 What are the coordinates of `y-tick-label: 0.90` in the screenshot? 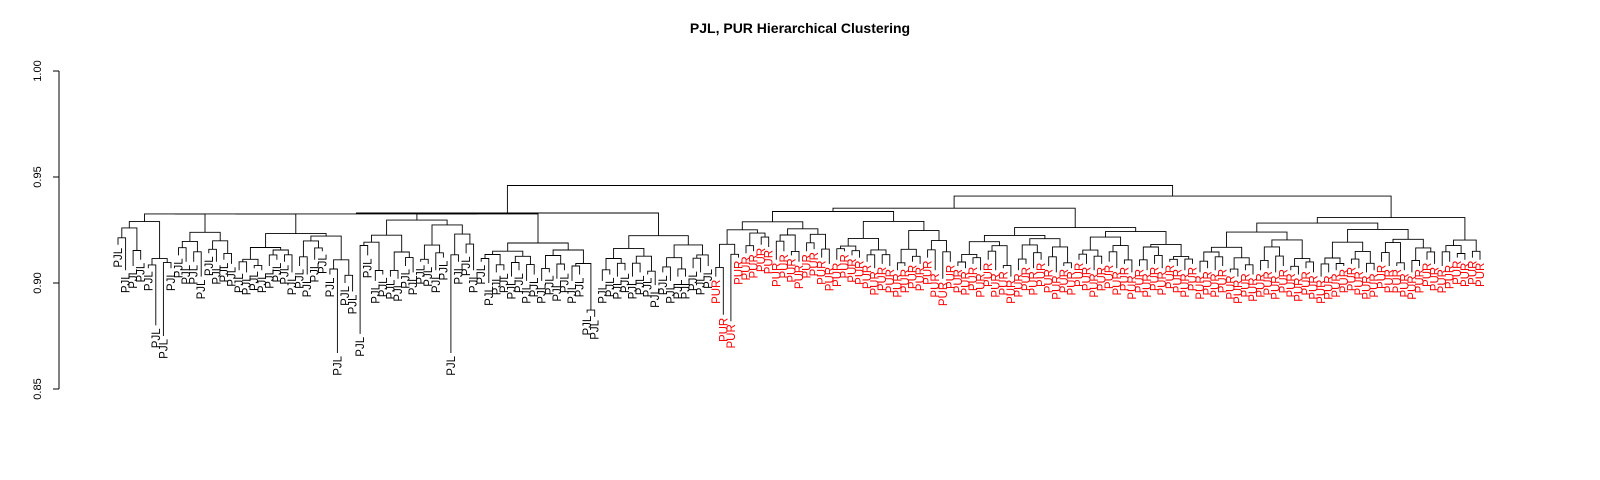 It's located at (38, 282).